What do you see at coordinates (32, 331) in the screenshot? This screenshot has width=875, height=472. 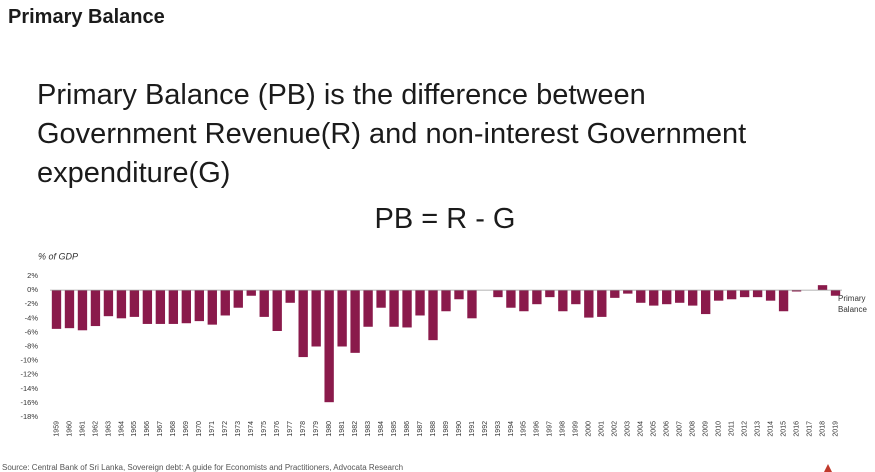 I see `y-tick-label: -6%` at bounding box center [32, 331].